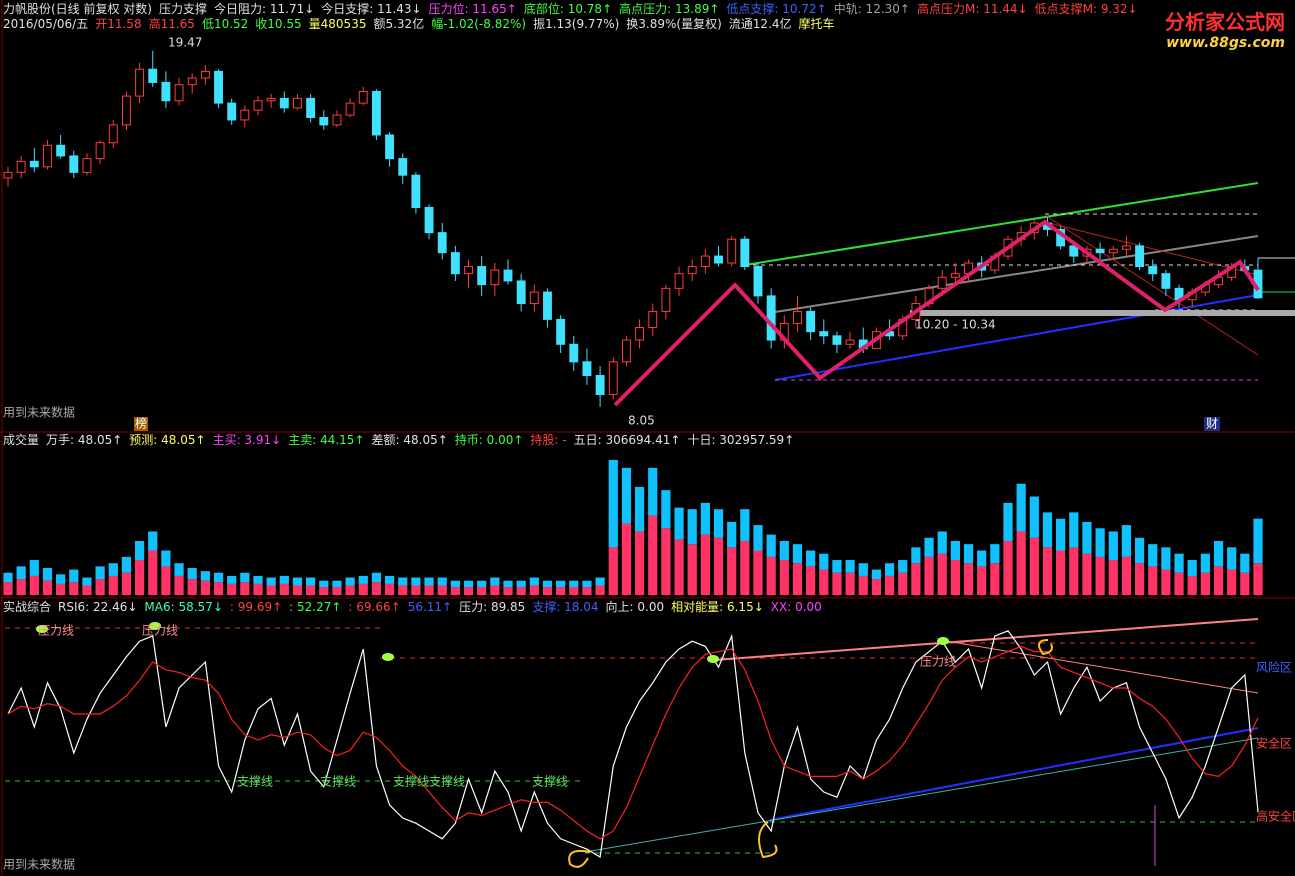 This screenshot has height=876, width=1295. I want to click on channel-line, so click(1016, 337).